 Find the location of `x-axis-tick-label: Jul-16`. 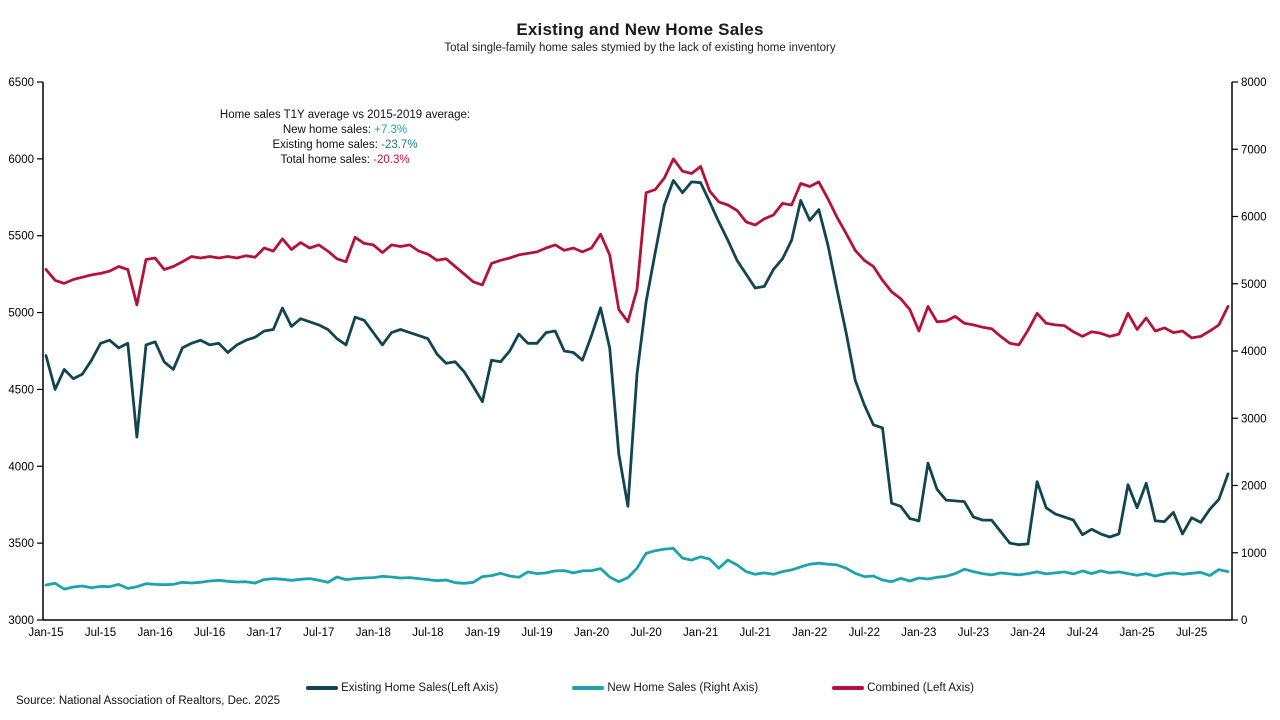

x-axis-tick-label: Jul-16 is located at coordinates (209, 633).